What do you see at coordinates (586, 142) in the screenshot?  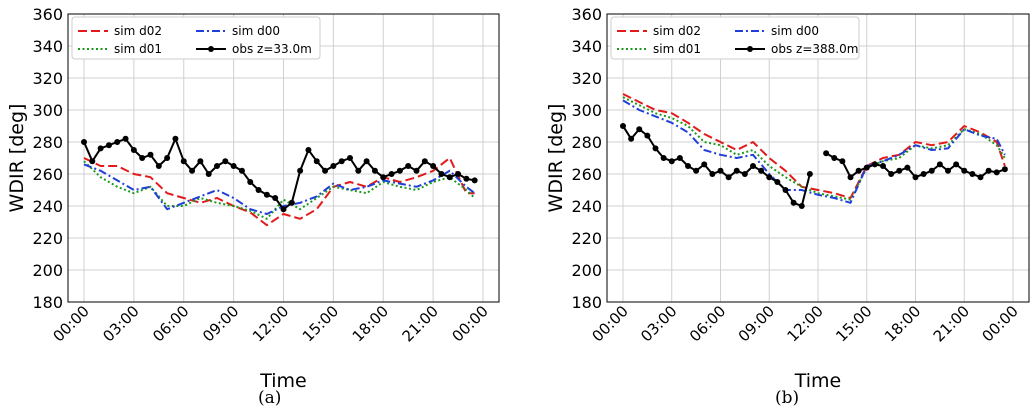 I see `y-tick-label: 280` at bounding box center [586, 142].